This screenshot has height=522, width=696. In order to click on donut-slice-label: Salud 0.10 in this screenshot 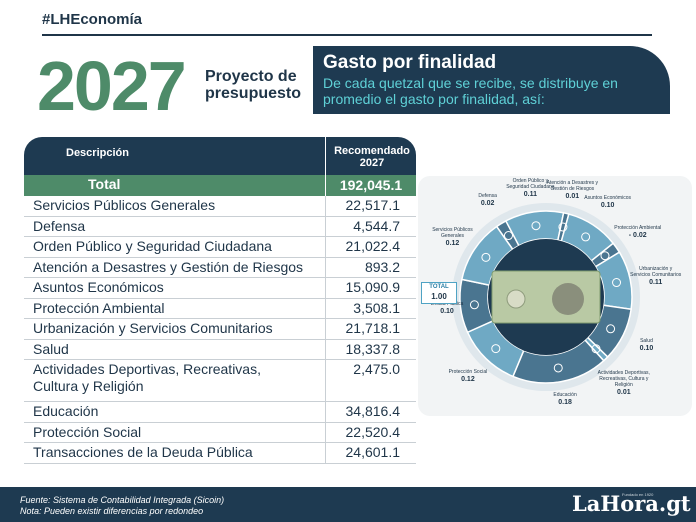, I will do `click(646, 345)`.